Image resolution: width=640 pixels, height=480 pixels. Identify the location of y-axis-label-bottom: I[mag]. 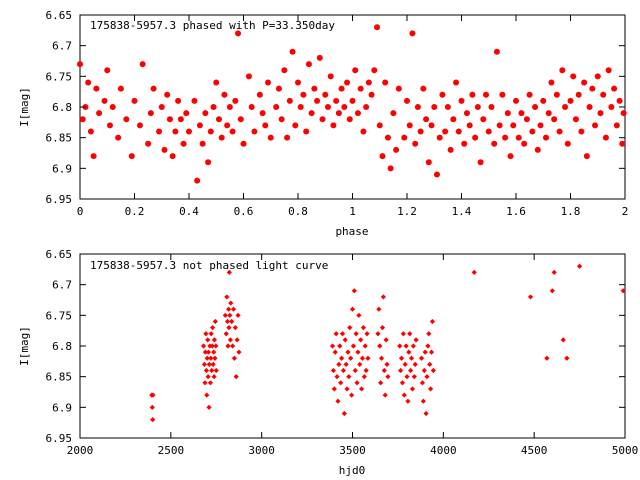
(24, 346).